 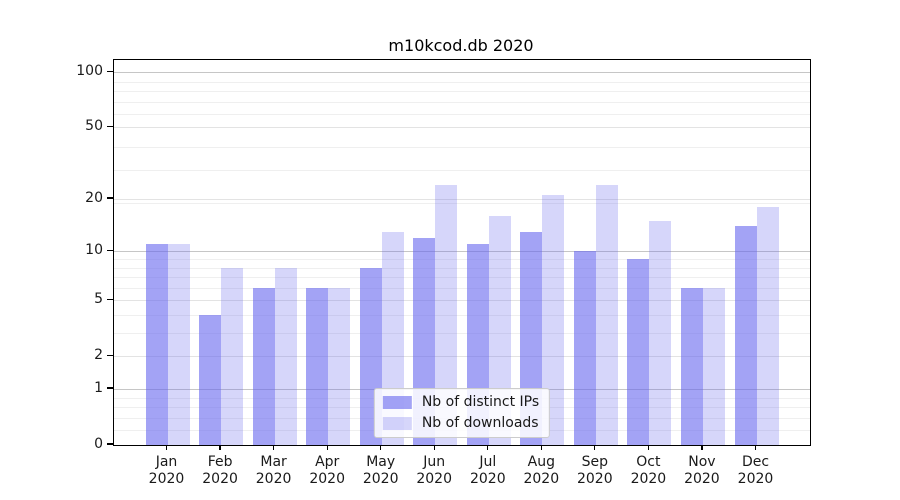 What do you see at coordinates (273, 470) in the screenshot?
I see `x-tick-label: Mar 2020` at bounding box center [273, 470].